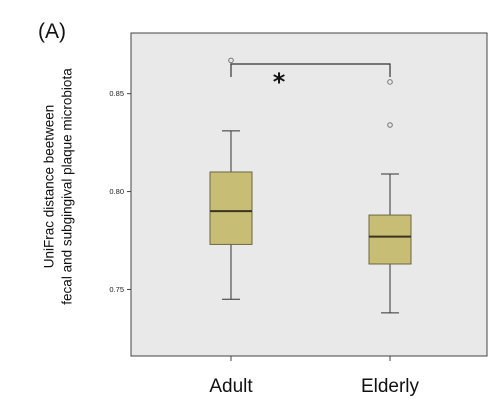 This screenshot has width=496, height=403. I want to click on y-tick-label: 0.75, so click(116, 289).